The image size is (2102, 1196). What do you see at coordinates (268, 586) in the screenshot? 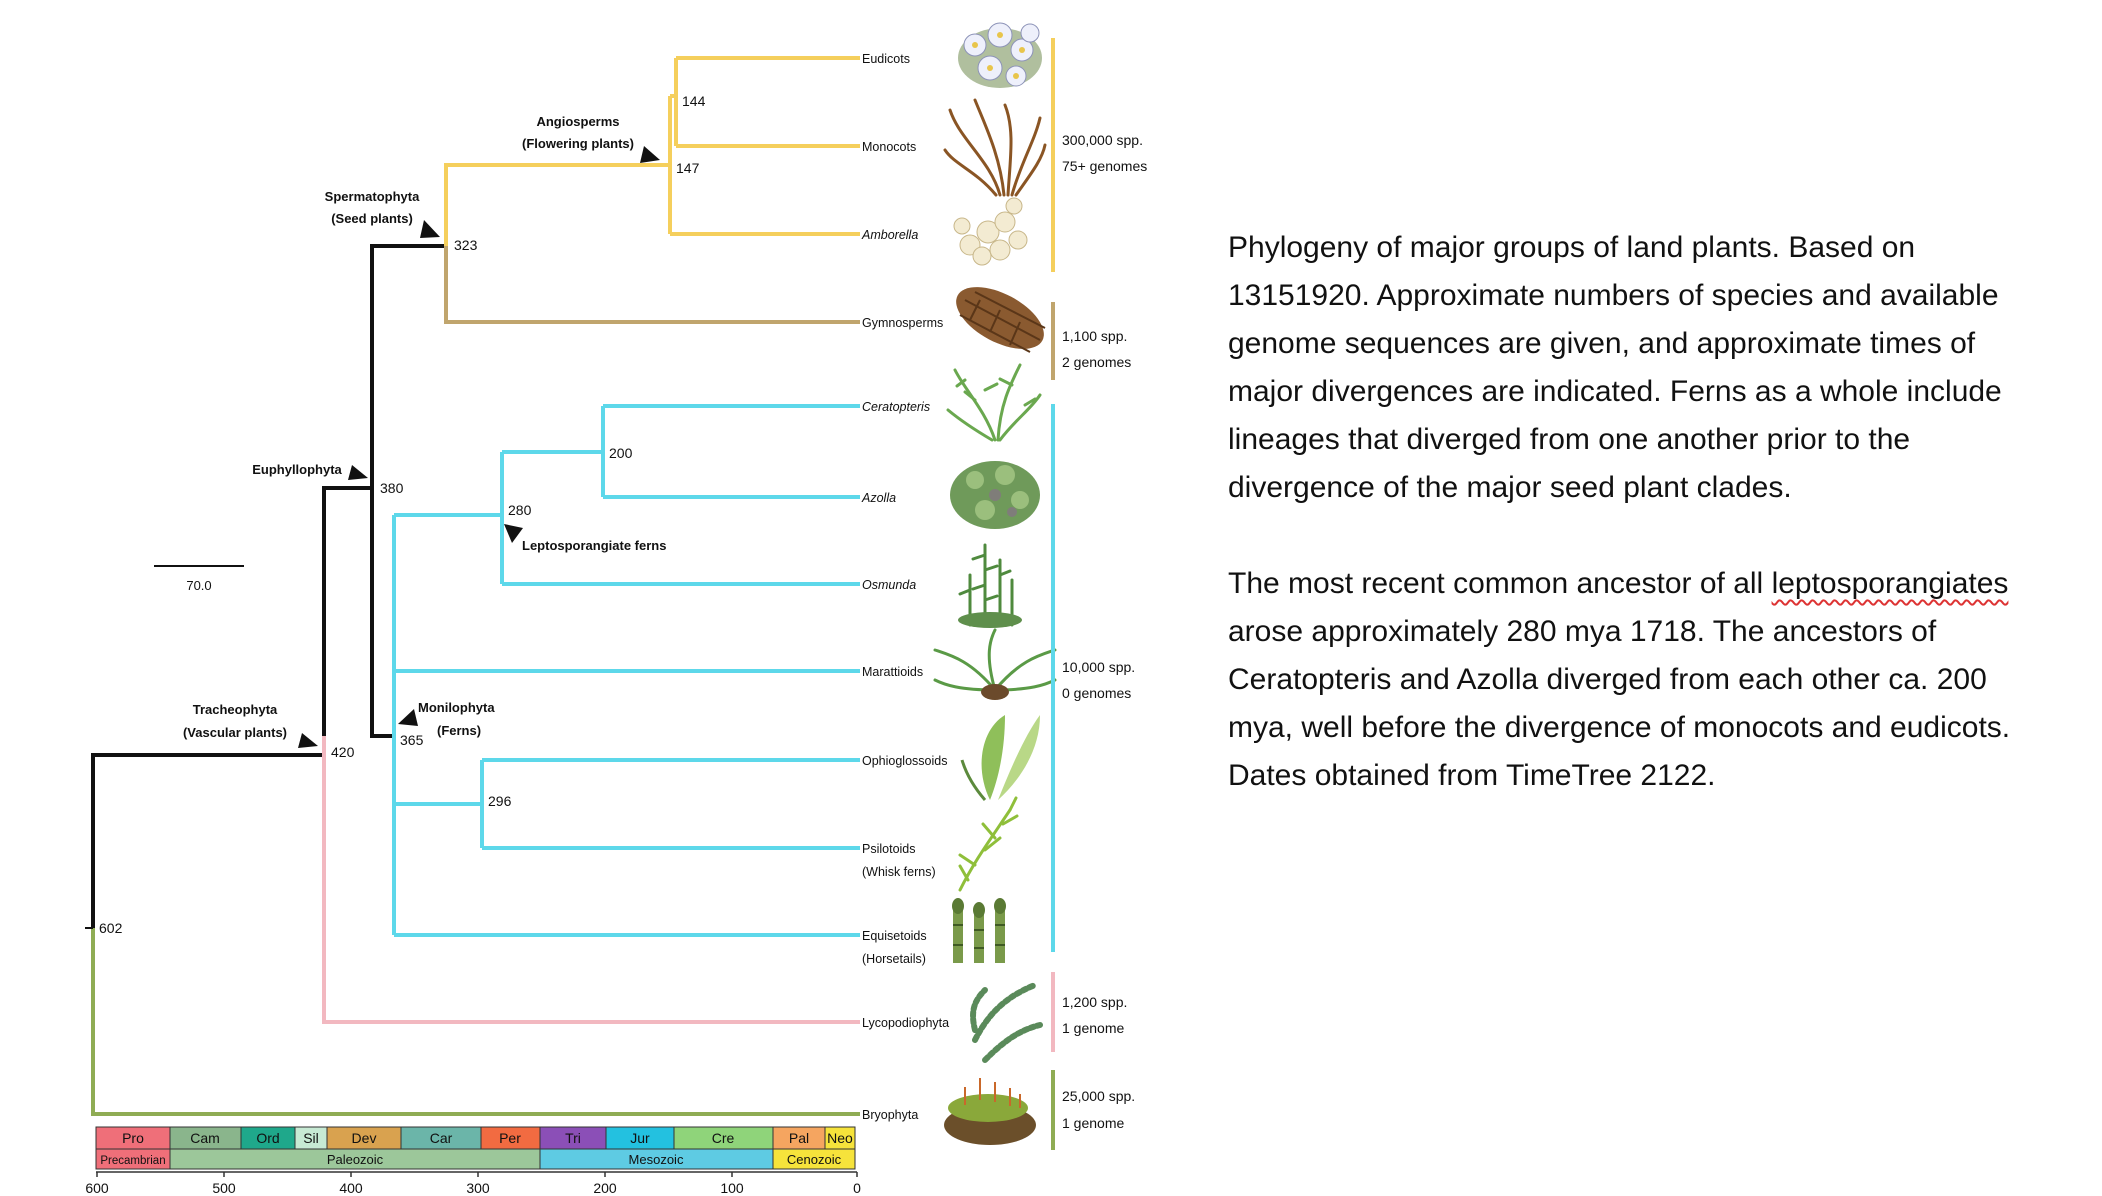
I see `stem-branches` at bounding box center [268, 586].